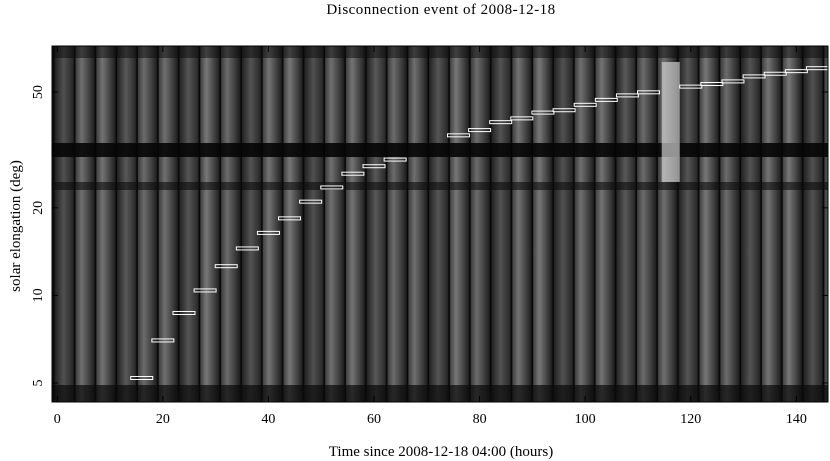 This screenshot has width=830, height=461. Describe the element at coordinates (57, 419) in the screenshot. I see `x-tick-label: 0` at that location.